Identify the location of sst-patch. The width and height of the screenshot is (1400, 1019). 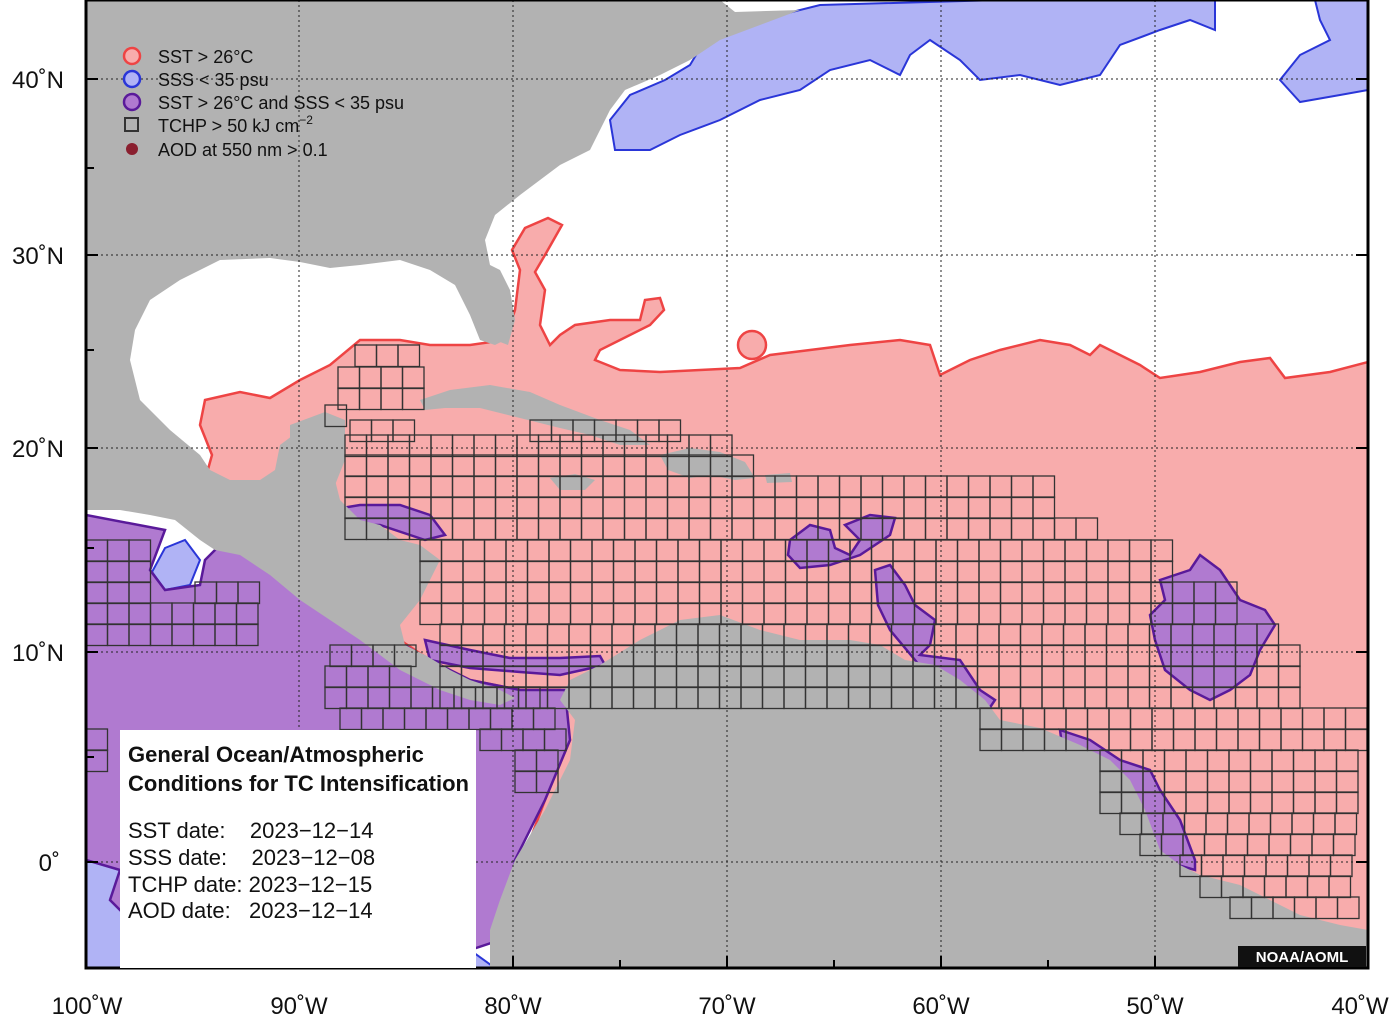
(752, 345).